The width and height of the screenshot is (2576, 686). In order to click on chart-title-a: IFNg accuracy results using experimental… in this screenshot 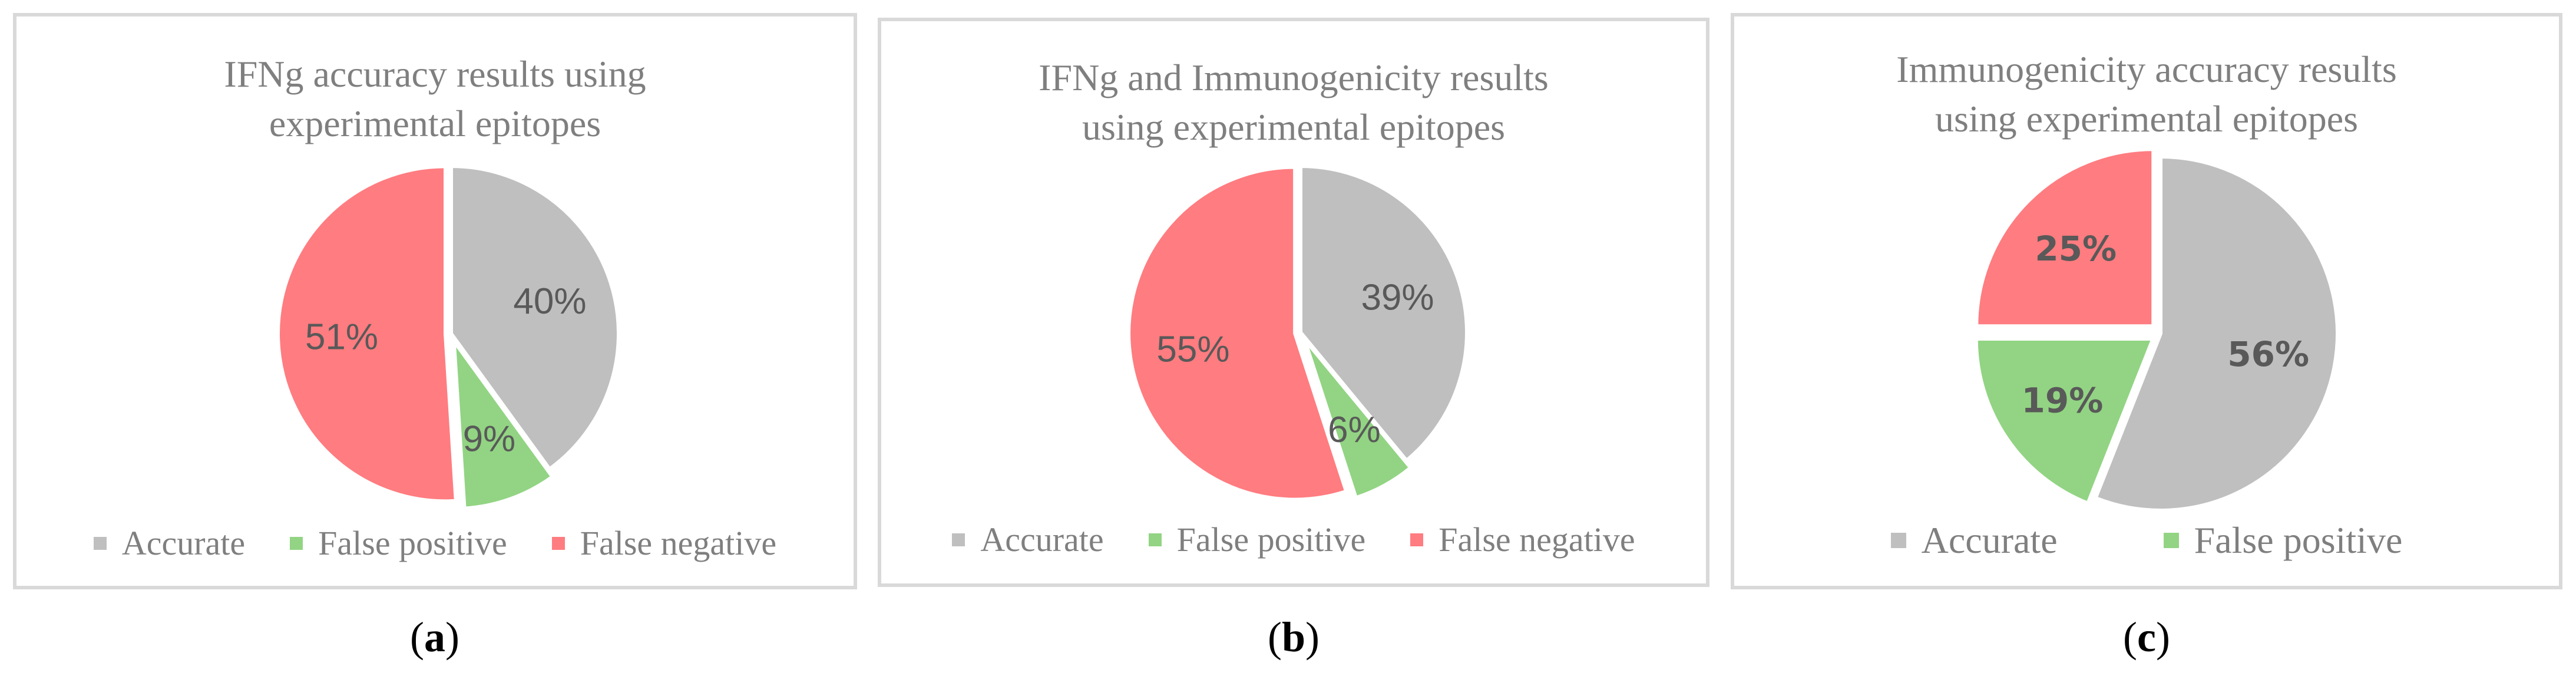, I will do `click(435, 98)`.